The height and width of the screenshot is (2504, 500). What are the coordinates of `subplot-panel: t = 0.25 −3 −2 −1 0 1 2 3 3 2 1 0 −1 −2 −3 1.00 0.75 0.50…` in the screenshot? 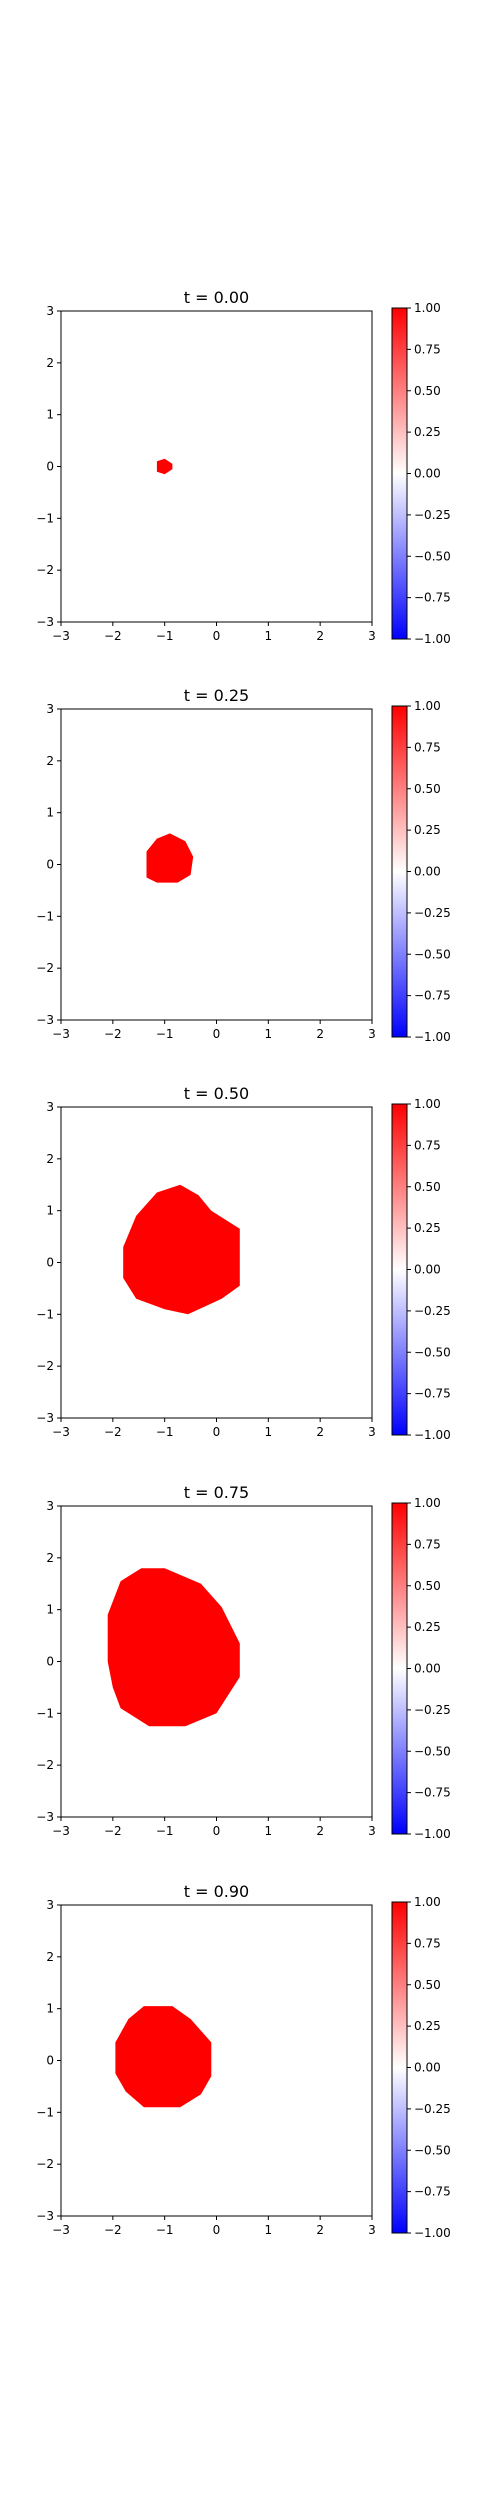 It's located at (243, 865).